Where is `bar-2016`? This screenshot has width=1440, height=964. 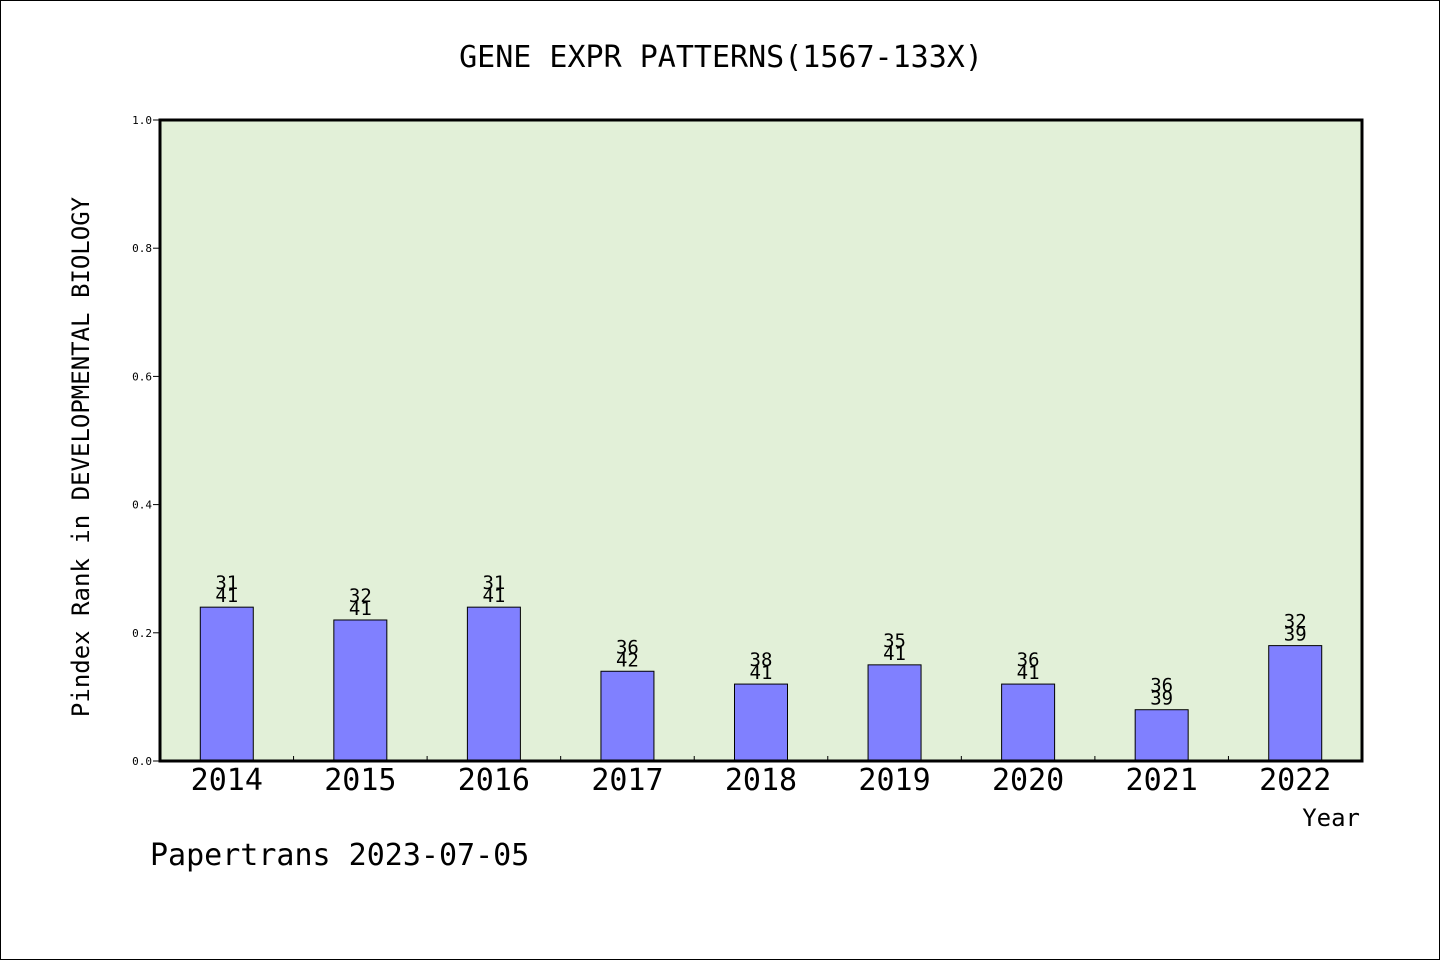
bar-2016 is located at coordinates (493, 684).